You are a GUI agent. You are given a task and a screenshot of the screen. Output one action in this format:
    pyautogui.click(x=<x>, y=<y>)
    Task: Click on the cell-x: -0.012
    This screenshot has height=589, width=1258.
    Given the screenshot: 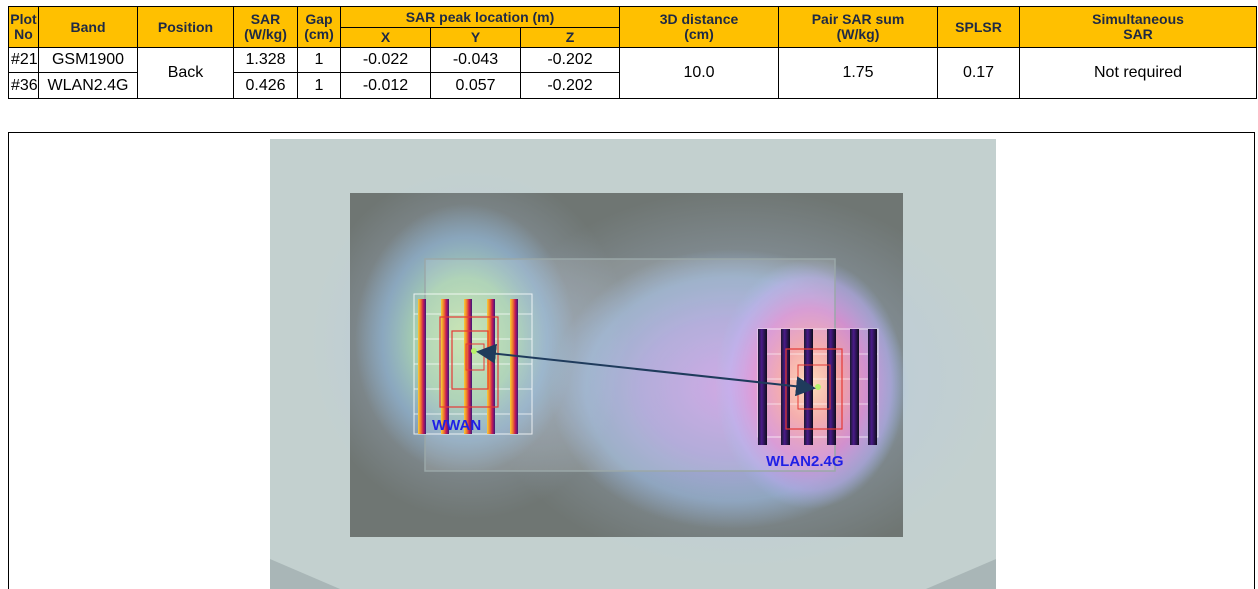 What is the action you would take?
    pyautogui.click(x=385, y=85)
    